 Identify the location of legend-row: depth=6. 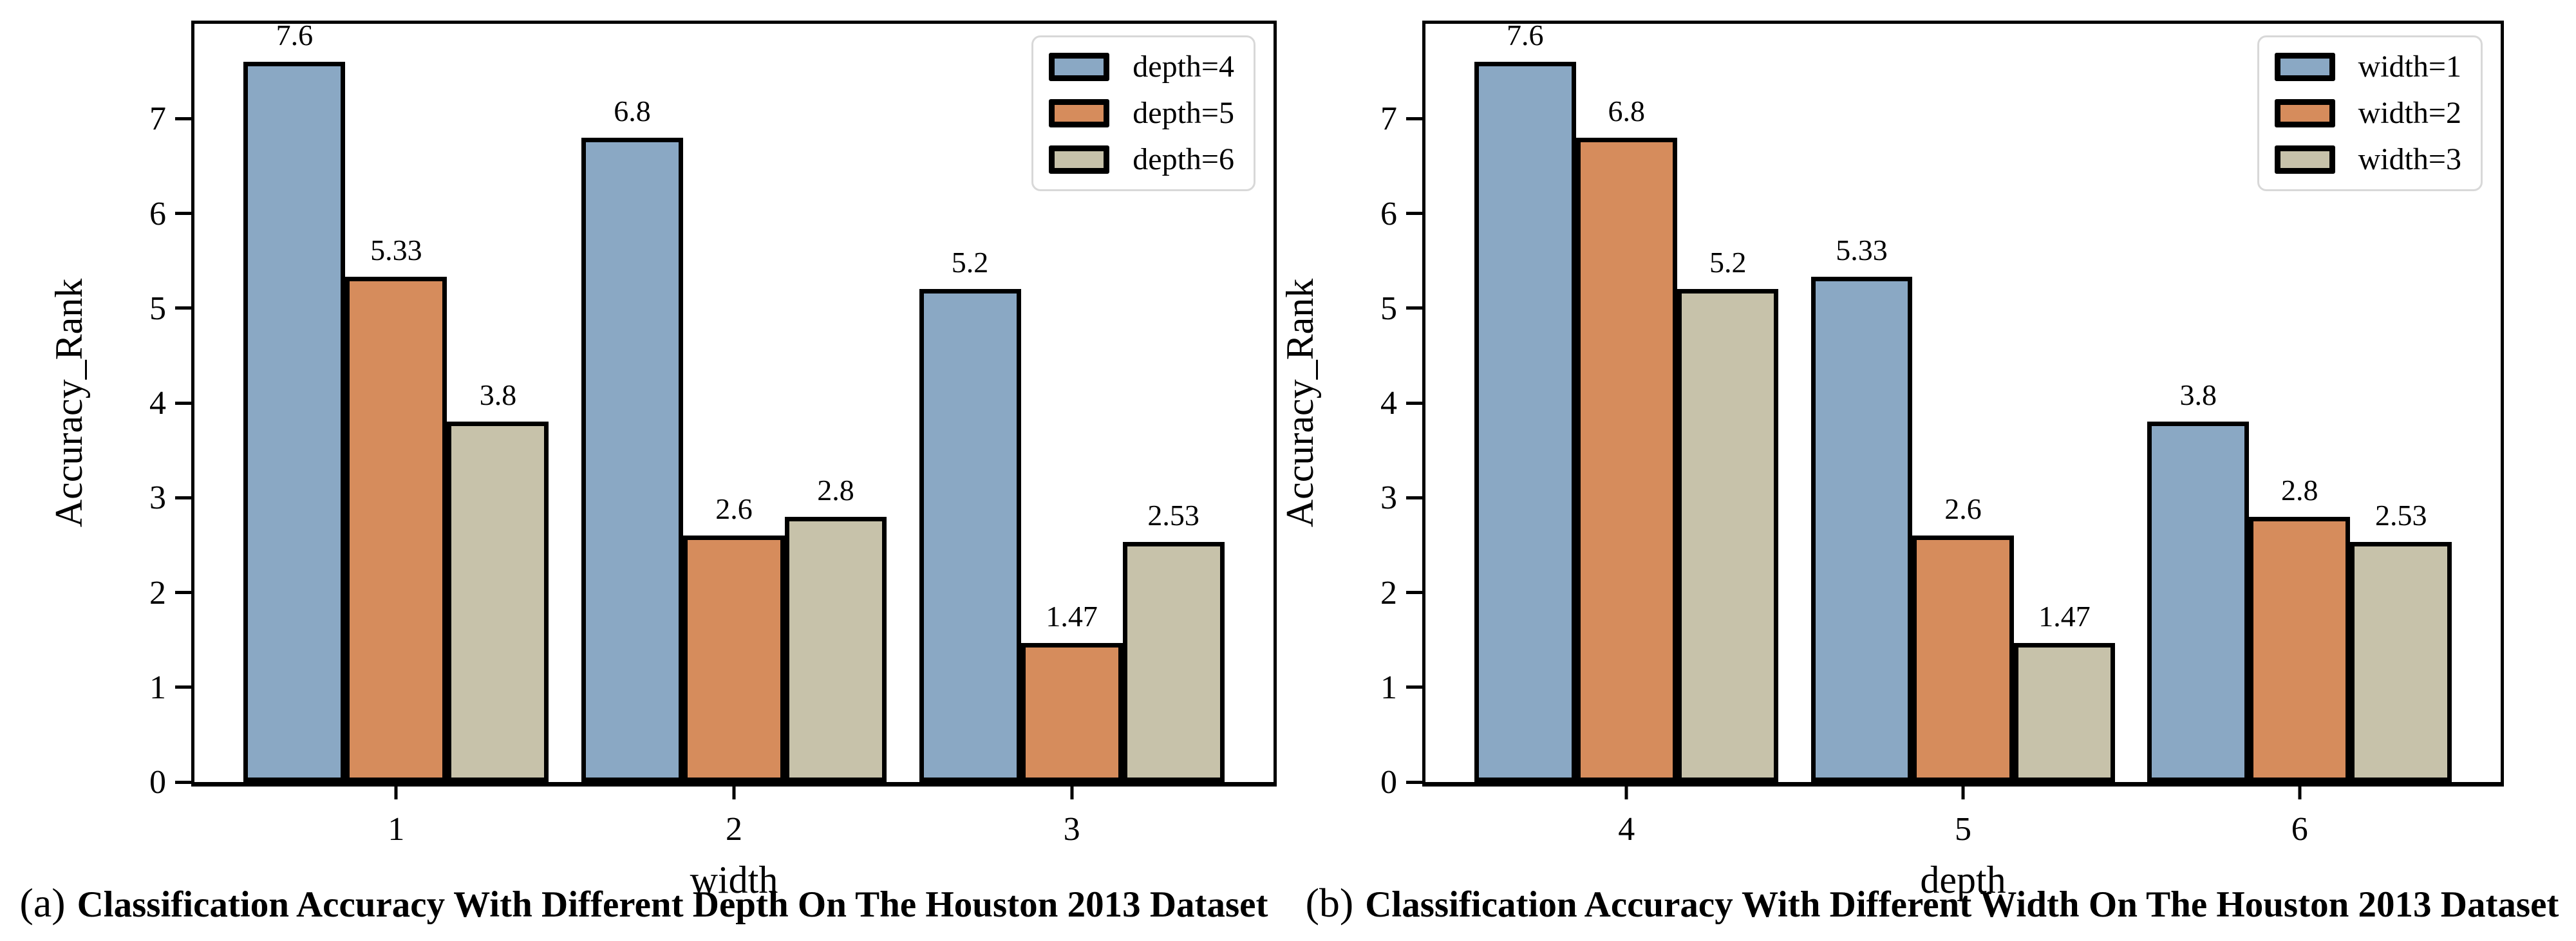
(1141, 159).